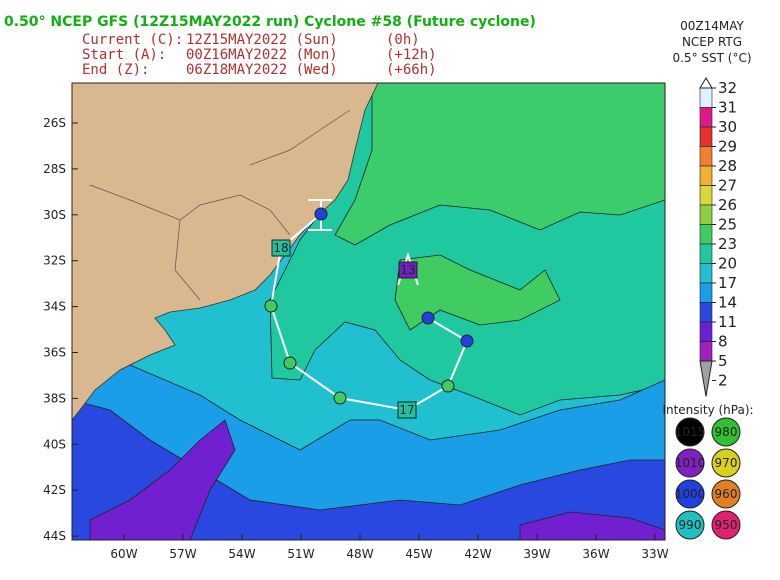 The width and height of the screenshot is (780, 580). I want to click on lon-label: 42W, so click(477, 554).